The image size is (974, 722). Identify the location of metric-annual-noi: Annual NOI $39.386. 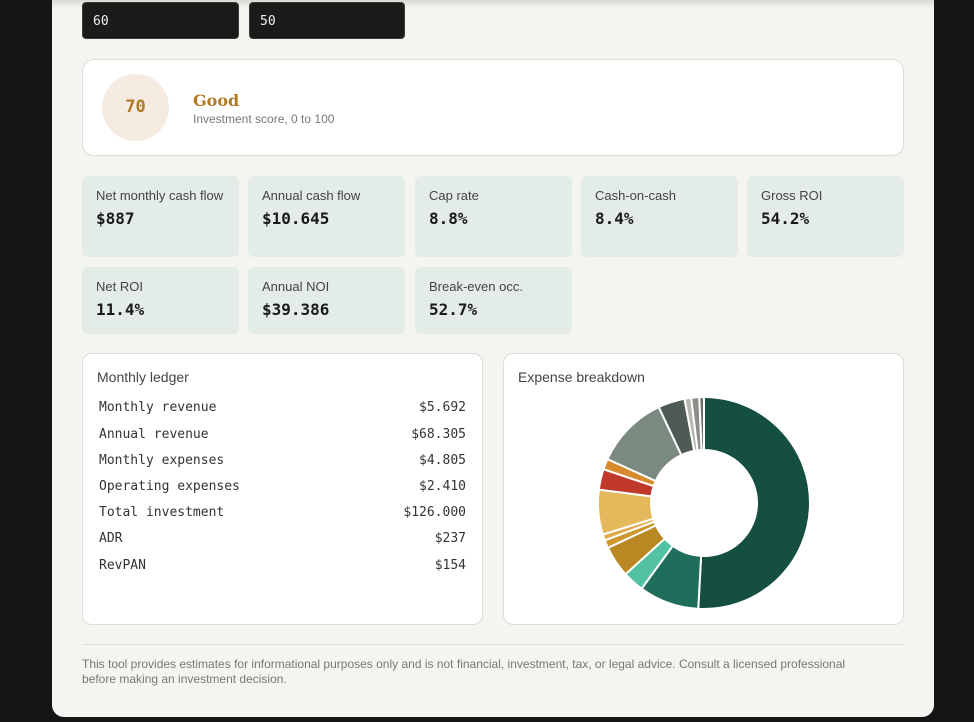
(326, 300).